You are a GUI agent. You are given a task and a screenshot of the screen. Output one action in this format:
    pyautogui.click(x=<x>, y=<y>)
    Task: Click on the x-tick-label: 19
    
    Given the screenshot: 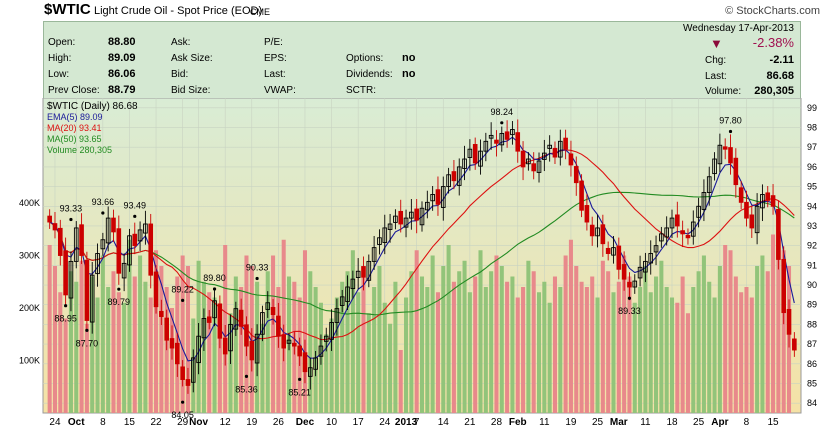 What is the action you would take?
    pyautogui.click(x=252, y=422)
    